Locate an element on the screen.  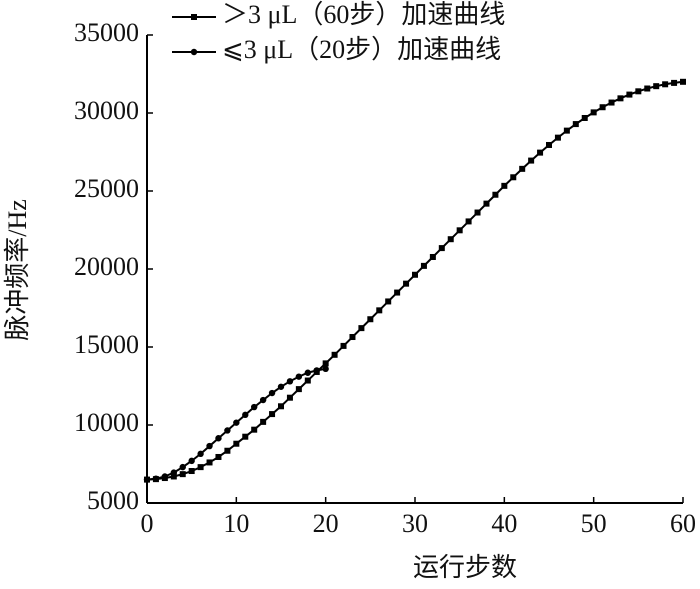
y-tick-label: 20000 is located at coordinates (106, 266).